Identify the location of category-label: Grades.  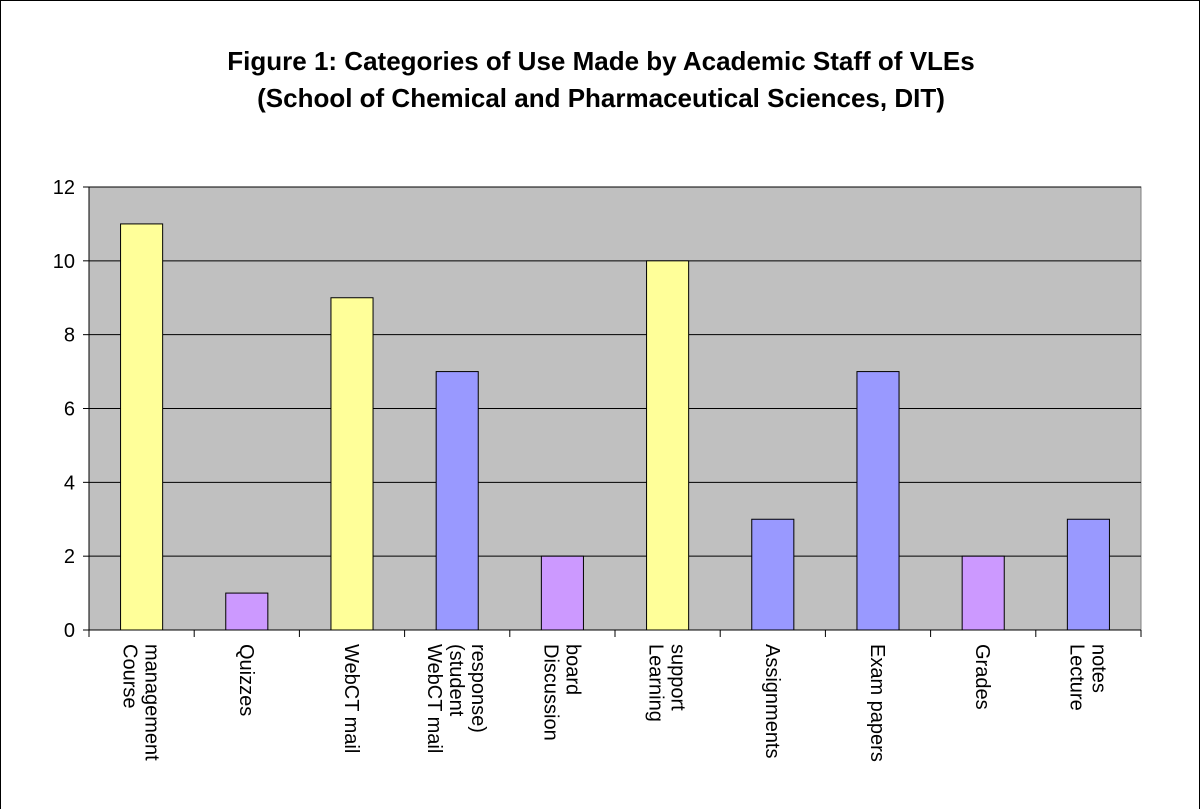
(982, 677).